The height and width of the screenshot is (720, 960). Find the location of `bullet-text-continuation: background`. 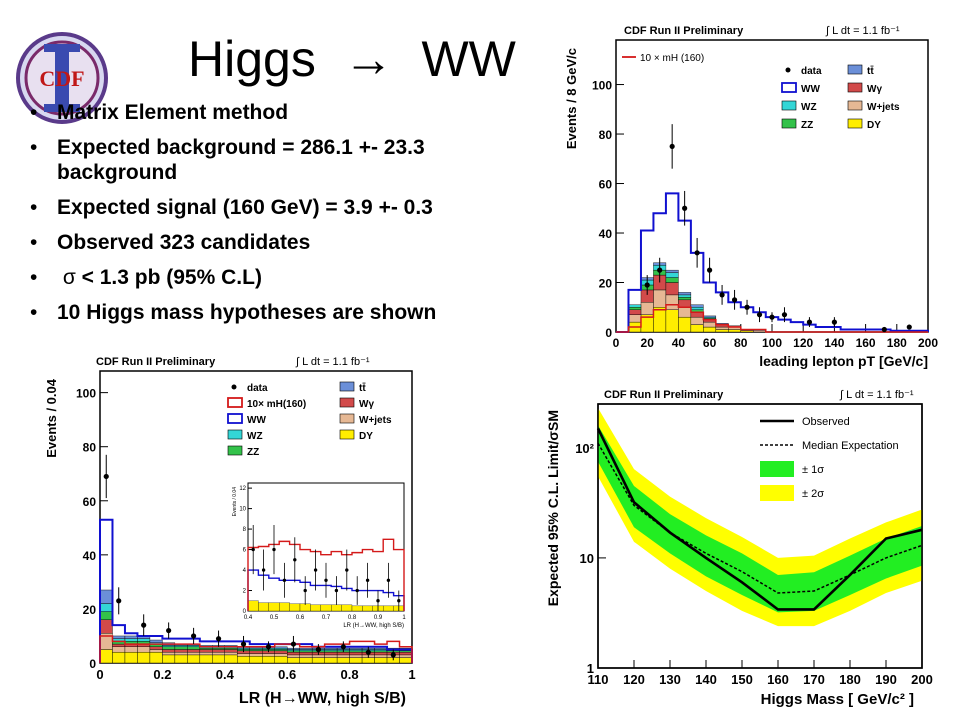

bullet-text-continuation: background is located at coordinates (117, 172).